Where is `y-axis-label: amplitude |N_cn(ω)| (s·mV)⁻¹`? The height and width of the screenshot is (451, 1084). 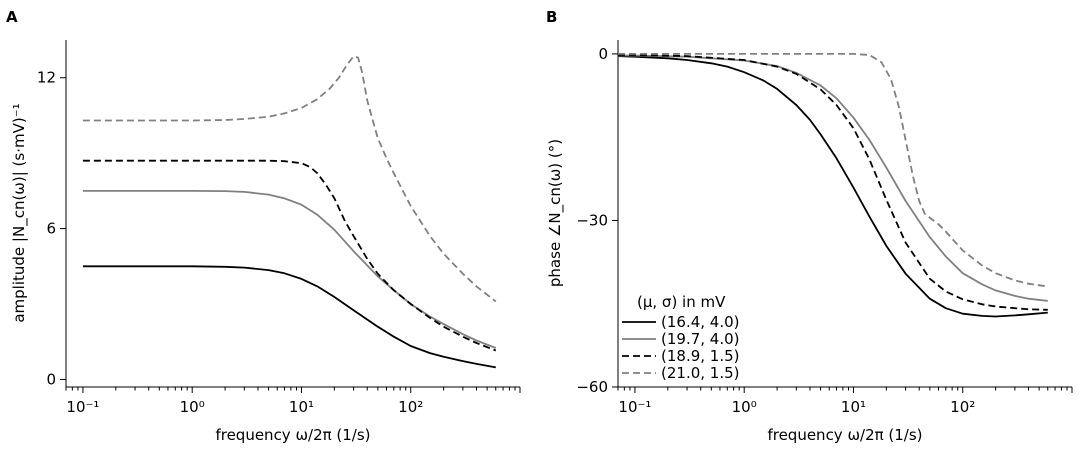 y-axis-label: amplitude |N_cn(ω)| (s·mV)⁻¹ is located at coordinates (19, 212).